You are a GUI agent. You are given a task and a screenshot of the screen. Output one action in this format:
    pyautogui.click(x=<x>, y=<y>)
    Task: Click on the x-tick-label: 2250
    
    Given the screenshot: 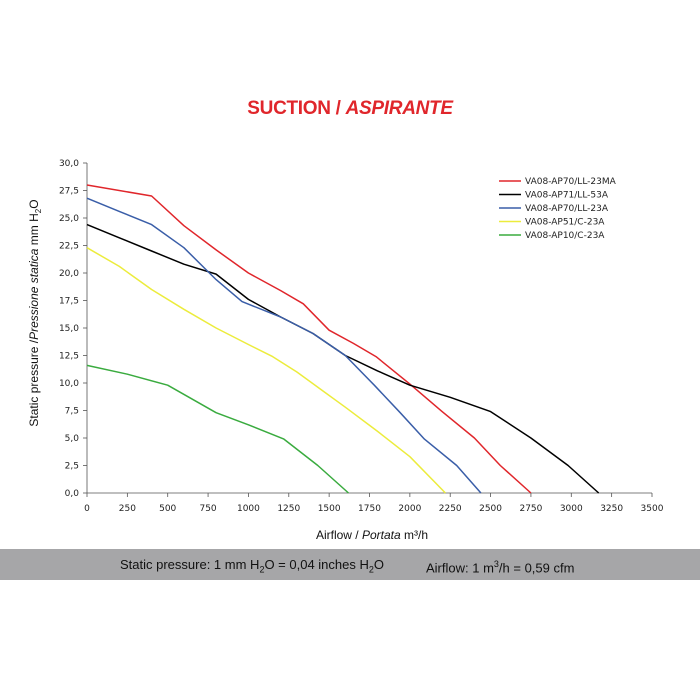 What is the action you would take?
    pyautogui.click(x=450, y=509)
    